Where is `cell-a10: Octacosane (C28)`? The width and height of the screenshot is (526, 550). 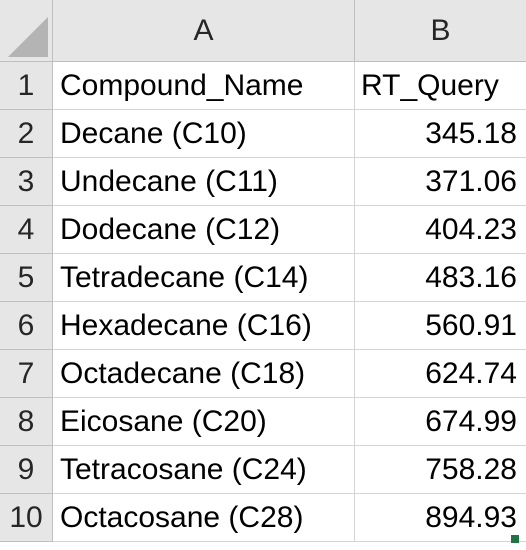 cell-a10: Octacosane (C28) is located at coordinates (204, 518).